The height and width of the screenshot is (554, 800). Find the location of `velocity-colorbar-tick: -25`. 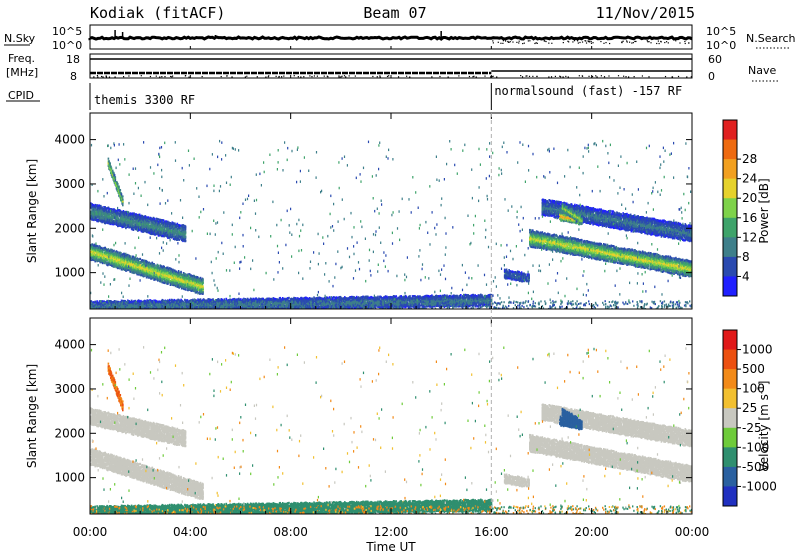

velocity-colorbar-tick: -25 is located at coordinates (752, 428).